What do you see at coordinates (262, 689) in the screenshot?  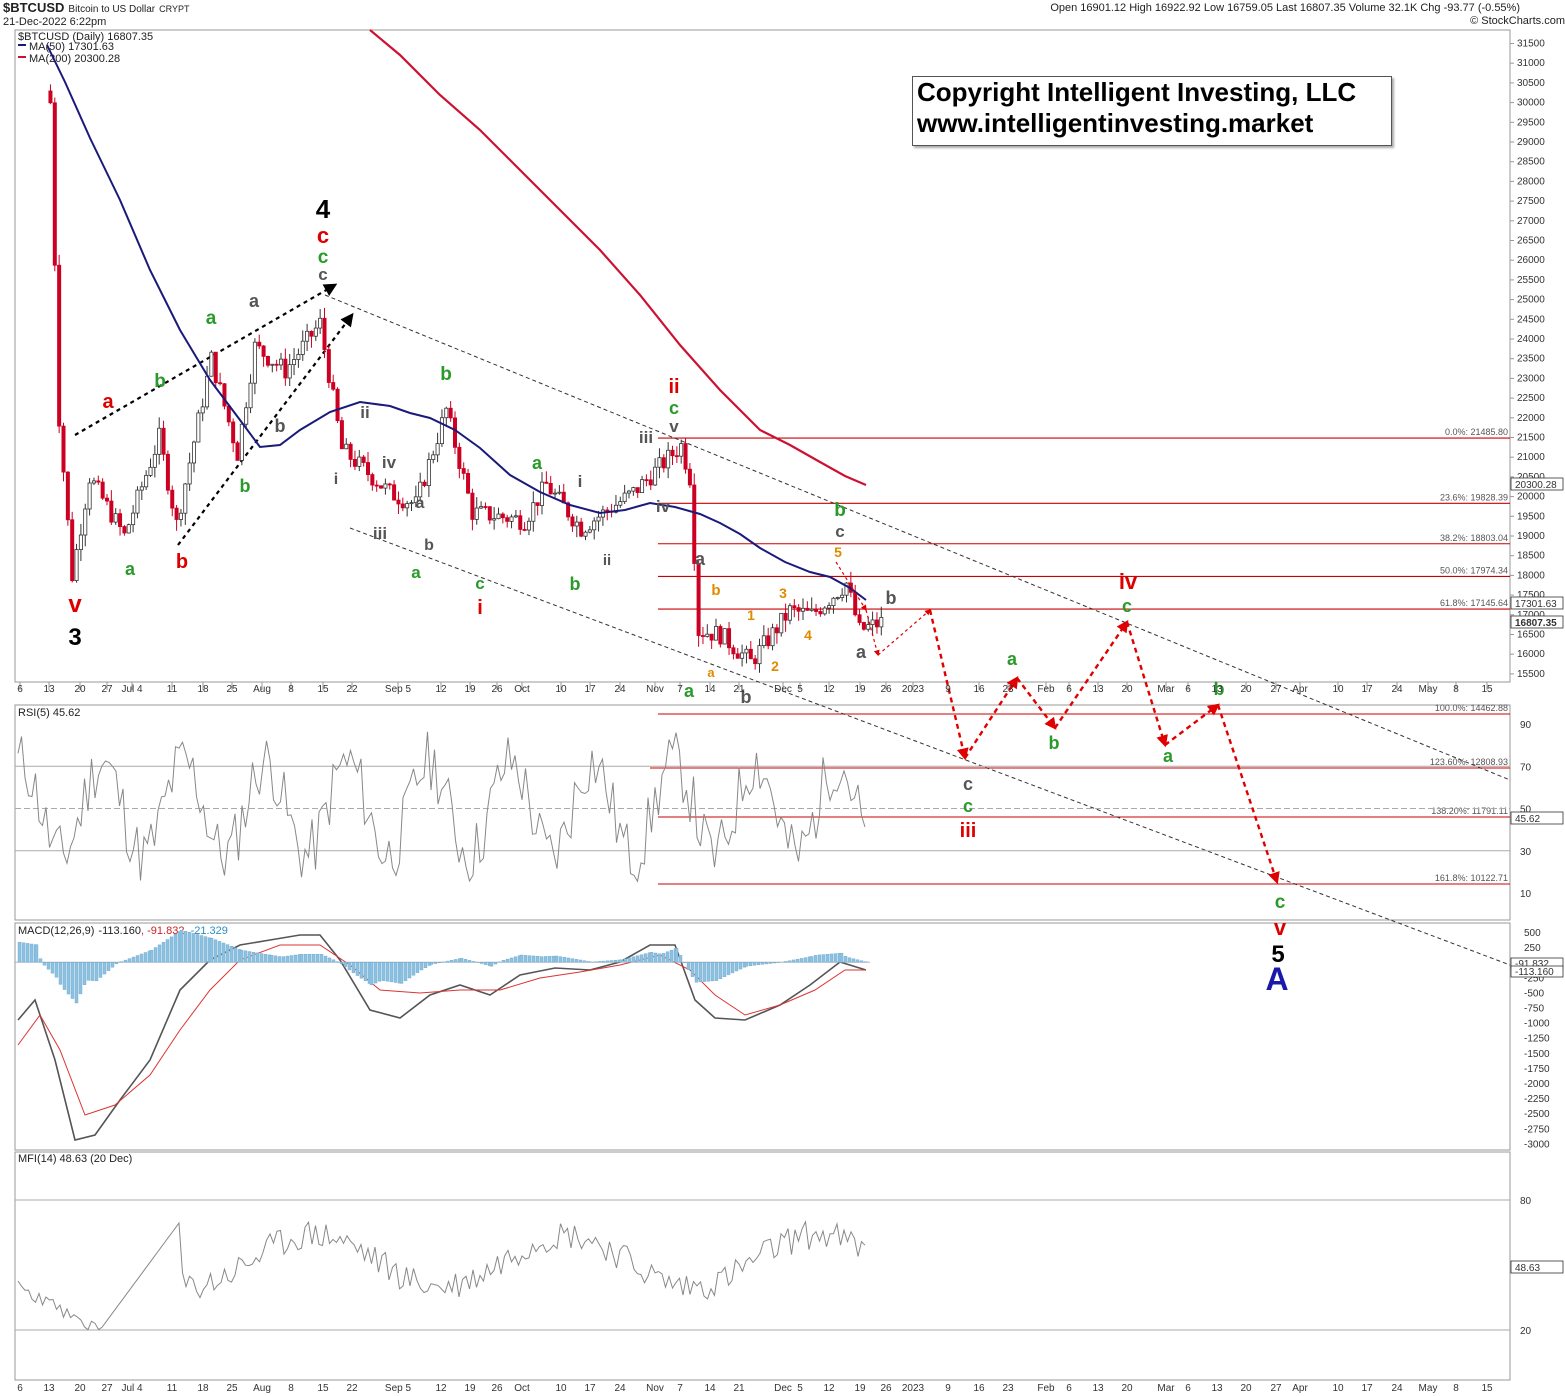 I see `x-tick-label-top: Aug` at bounding box center [262, 689].